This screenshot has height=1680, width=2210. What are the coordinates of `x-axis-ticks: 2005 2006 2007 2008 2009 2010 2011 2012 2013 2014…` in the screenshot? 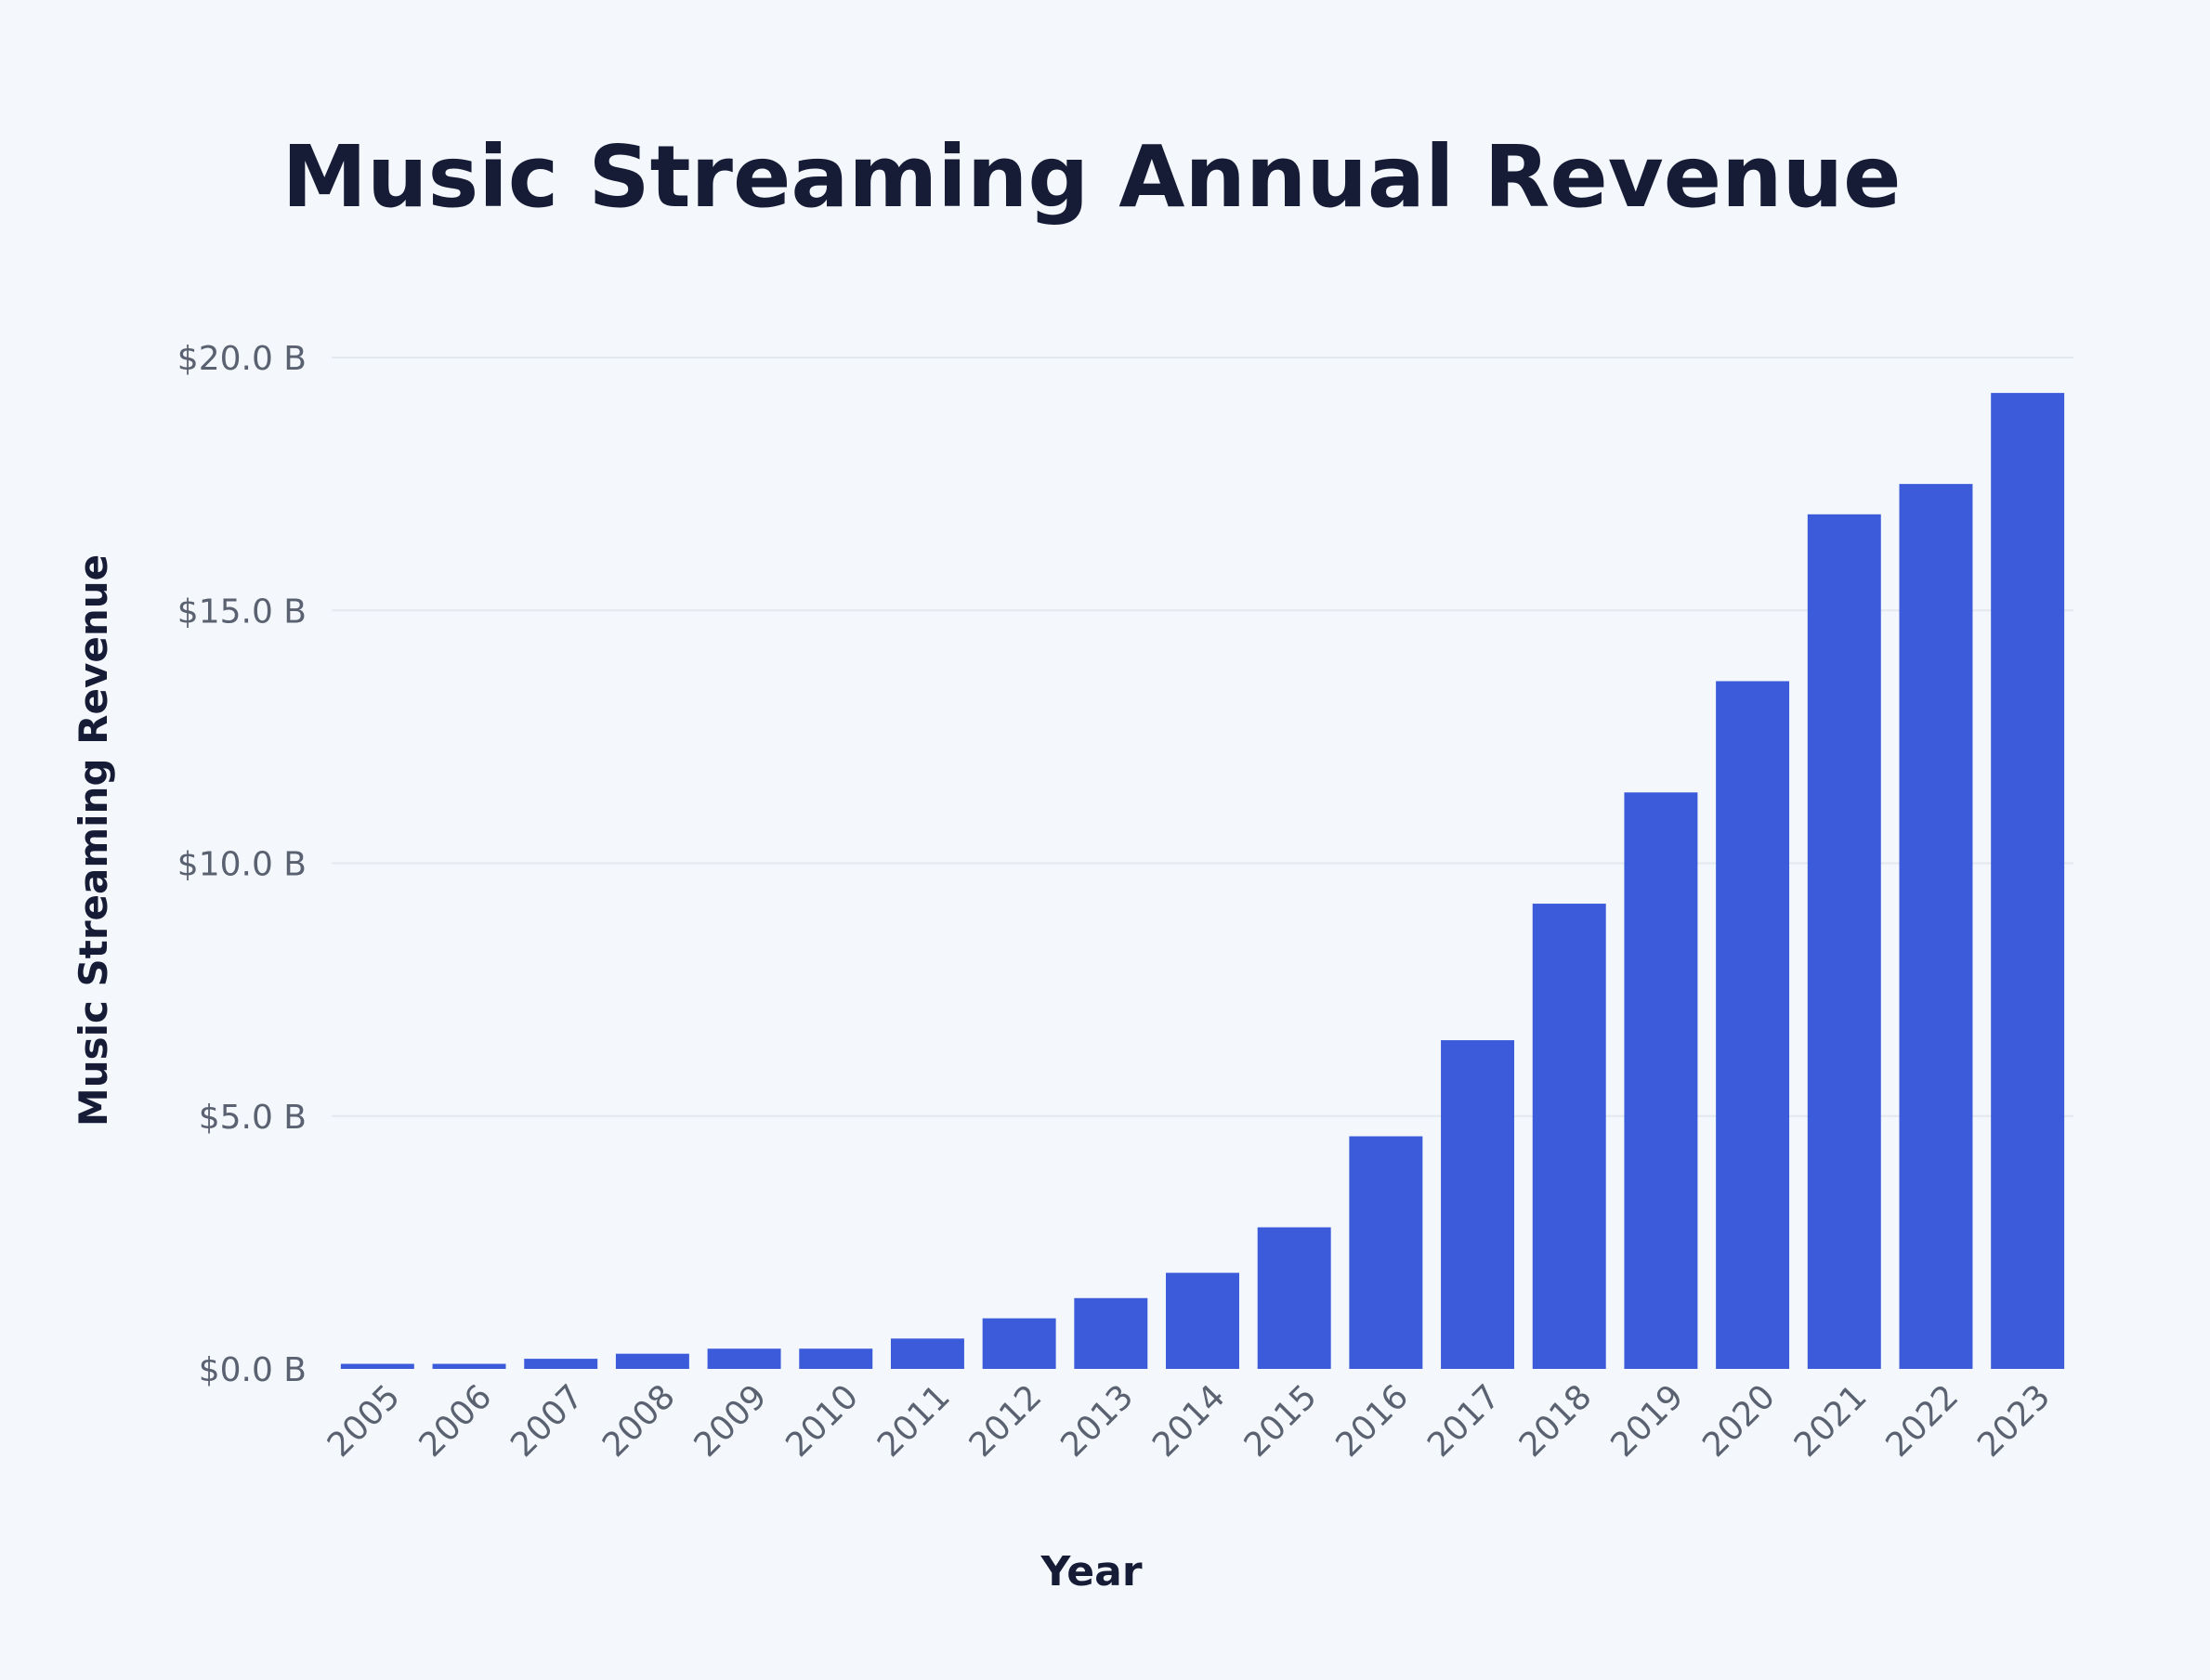 It's located at (1189, 1421).